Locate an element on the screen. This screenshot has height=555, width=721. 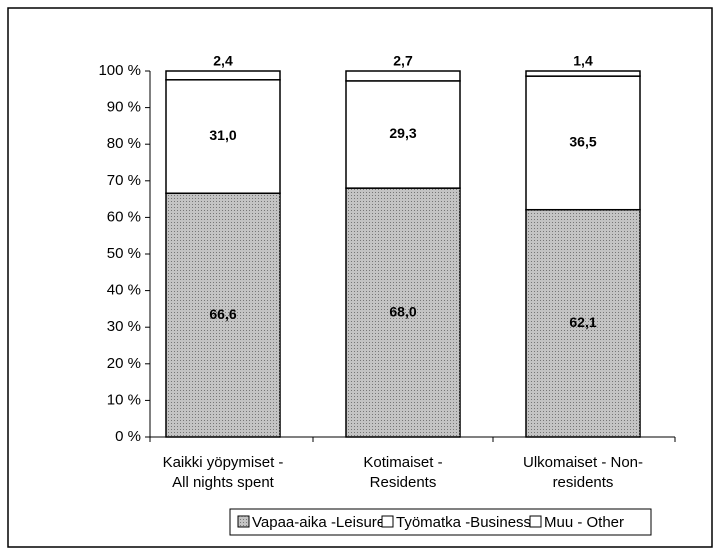
x-tick-label: Ulkomaiset - Non- is located at coordinates (583, 462).